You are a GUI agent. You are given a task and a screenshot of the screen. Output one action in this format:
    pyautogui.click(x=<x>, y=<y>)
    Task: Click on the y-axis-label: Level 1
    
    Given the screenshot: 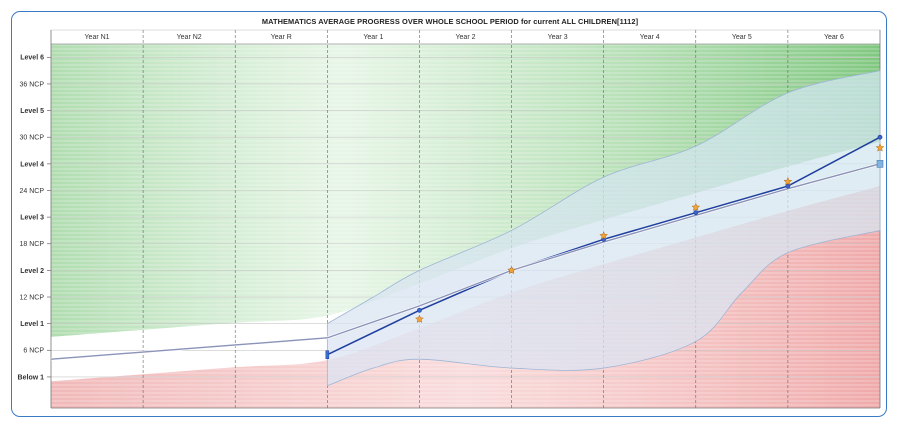 What is the action you would take?
    pyautogui.click(x=32, y=324)
    